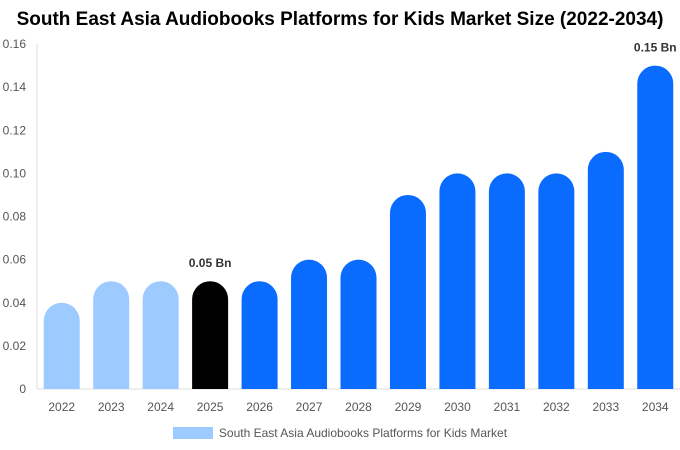 This screenshot has height=450, width=680. I want to click on bar-2026, so click(259, 335).